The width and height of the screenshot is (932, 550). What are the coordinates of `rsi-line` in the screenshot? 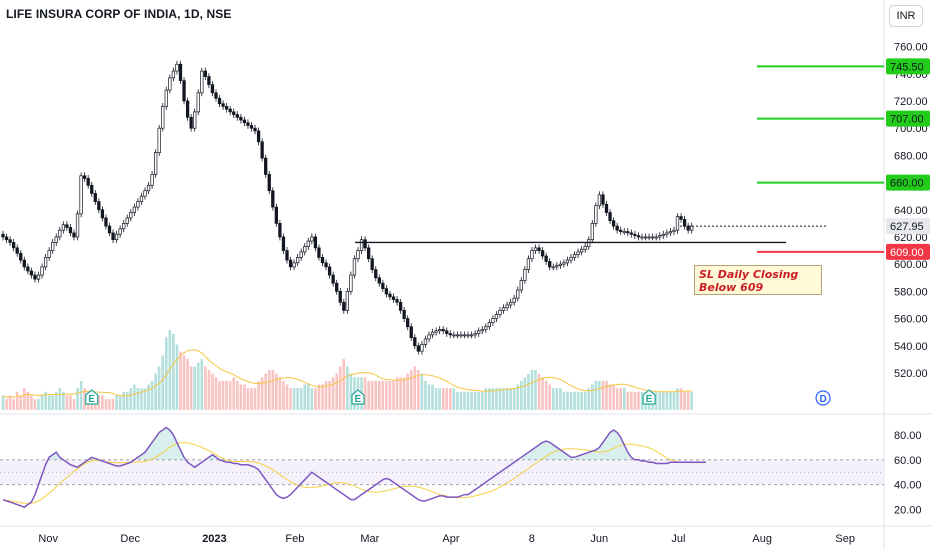 It's located at (354, 467).